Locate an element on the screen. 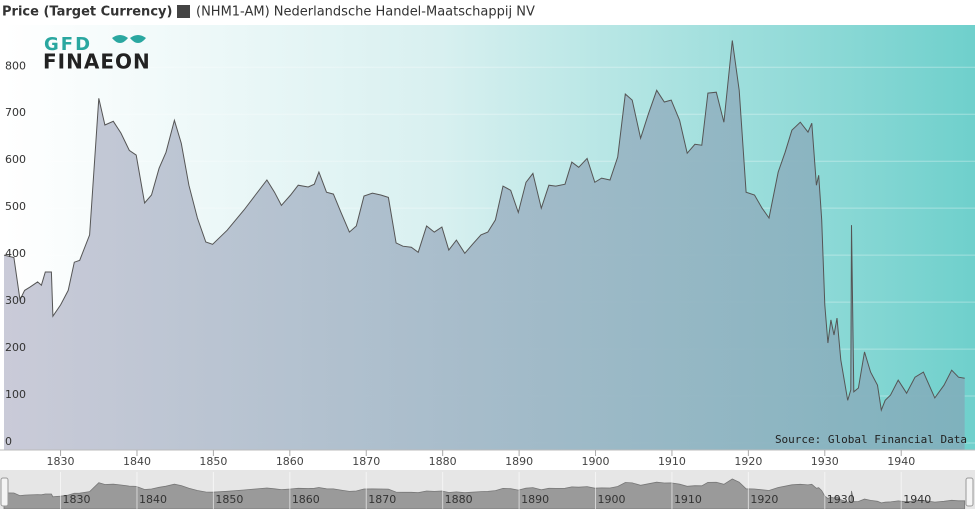 The image size is (975, 509). navigator-label: 1830 is located at coordinates (77, 499).